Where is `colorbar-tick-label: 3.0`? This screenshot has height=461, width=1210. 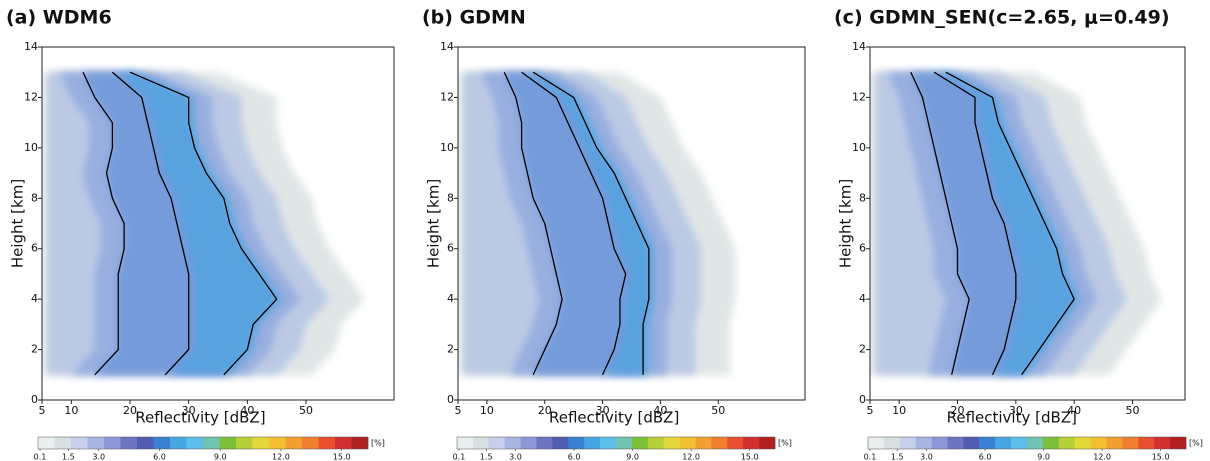 colorbar-tick-label: 3.0 is located at coordinates (98, 457).